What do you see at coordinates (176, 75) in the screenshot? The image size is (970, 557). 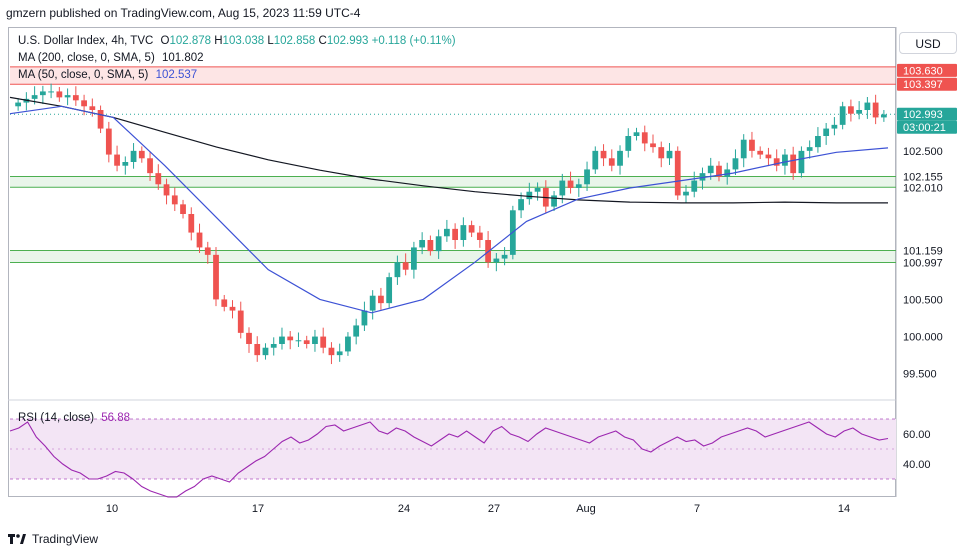 I see `legend-ma50-value: 102.537` at bounding box center [176, 75].